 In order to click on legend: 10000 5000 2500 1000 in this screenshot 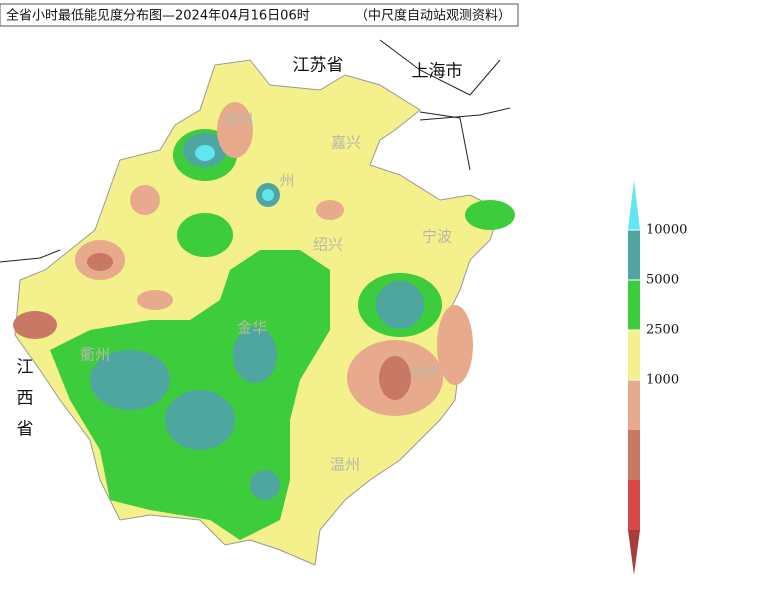, I will do `click(657, 377)`.